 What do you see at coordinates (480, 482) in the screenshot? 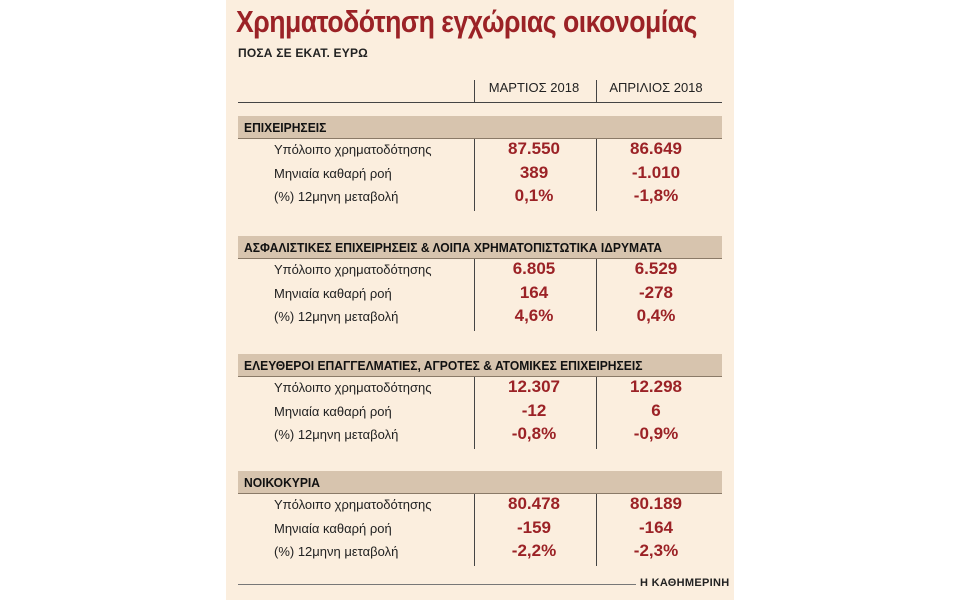
I see `section-header: ΝΟΙΚΟΚΥΡΙΑ` at bounding box center [480, 482].